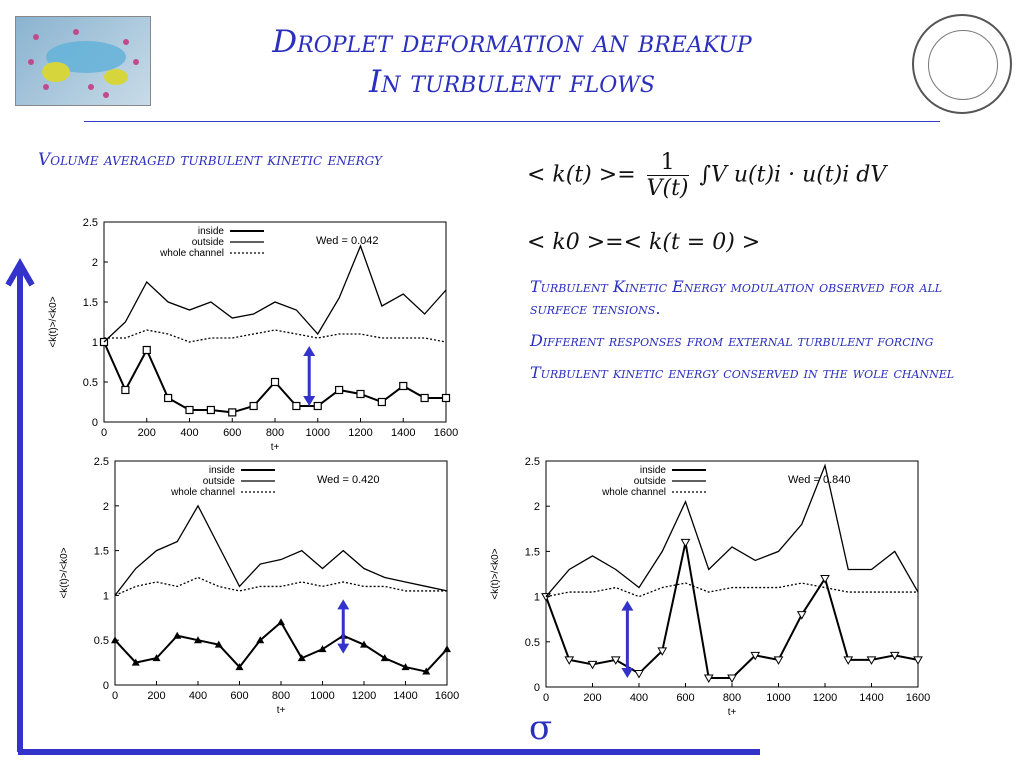  What do you see at coordinates (405, 696) in the screenshot?
I see `x-tick-label: 1400` at bounding box center [405, 696].